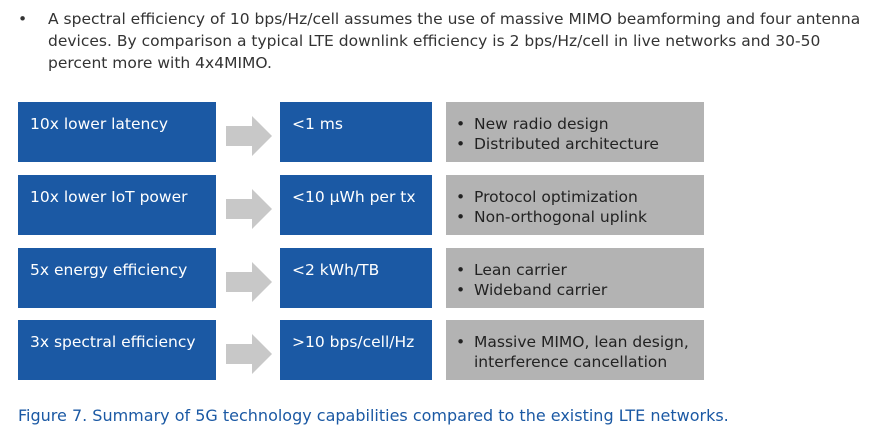 The height and width of the screenshot is (444, 882). I want to click on capability-box: 3x spectral efficiency, so click(117, 350).